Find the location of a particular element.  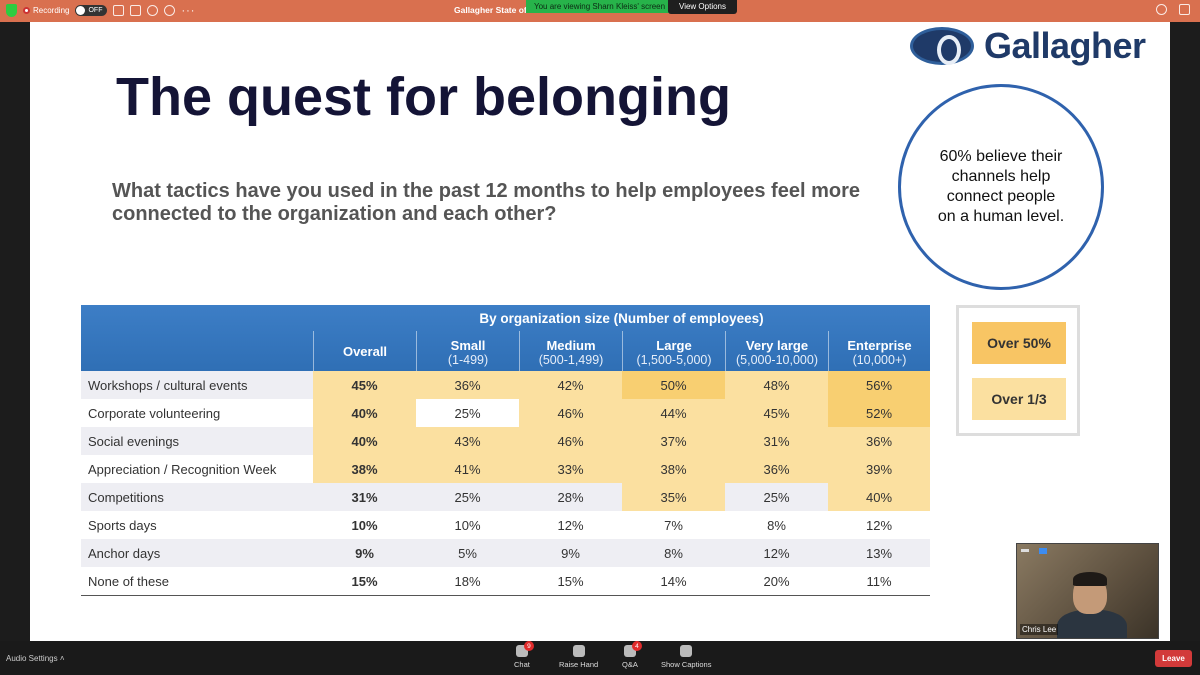

raise-hand-button: Raise Hand is located at coordinates (578, 657).